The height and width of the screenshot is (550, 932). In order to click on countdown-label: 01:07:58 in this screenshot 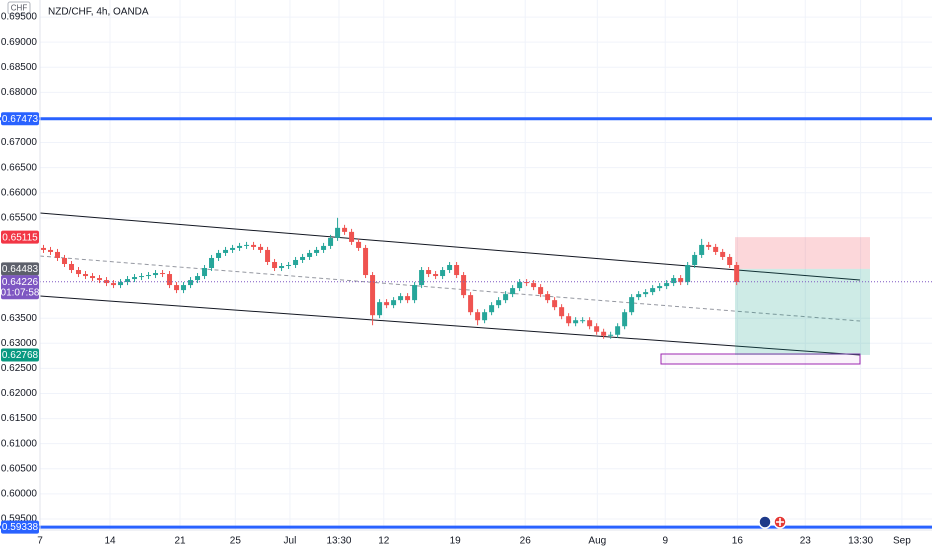, I will do `click(20, 292)`.